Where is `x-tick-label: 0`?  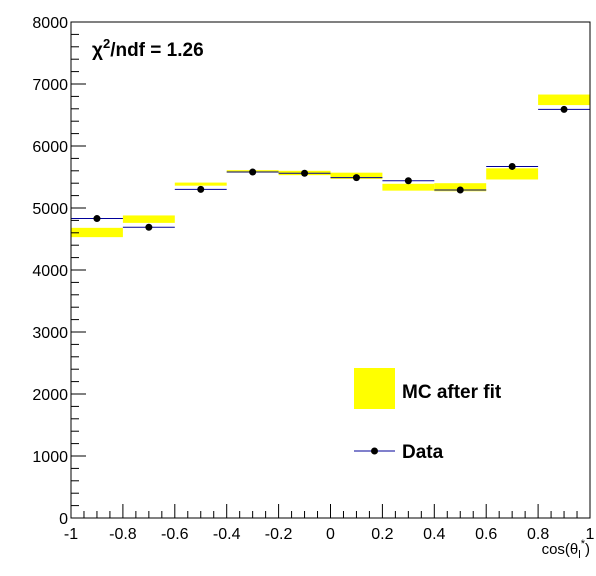 x-tick-label: 0 is located at coordinates (330, 534).